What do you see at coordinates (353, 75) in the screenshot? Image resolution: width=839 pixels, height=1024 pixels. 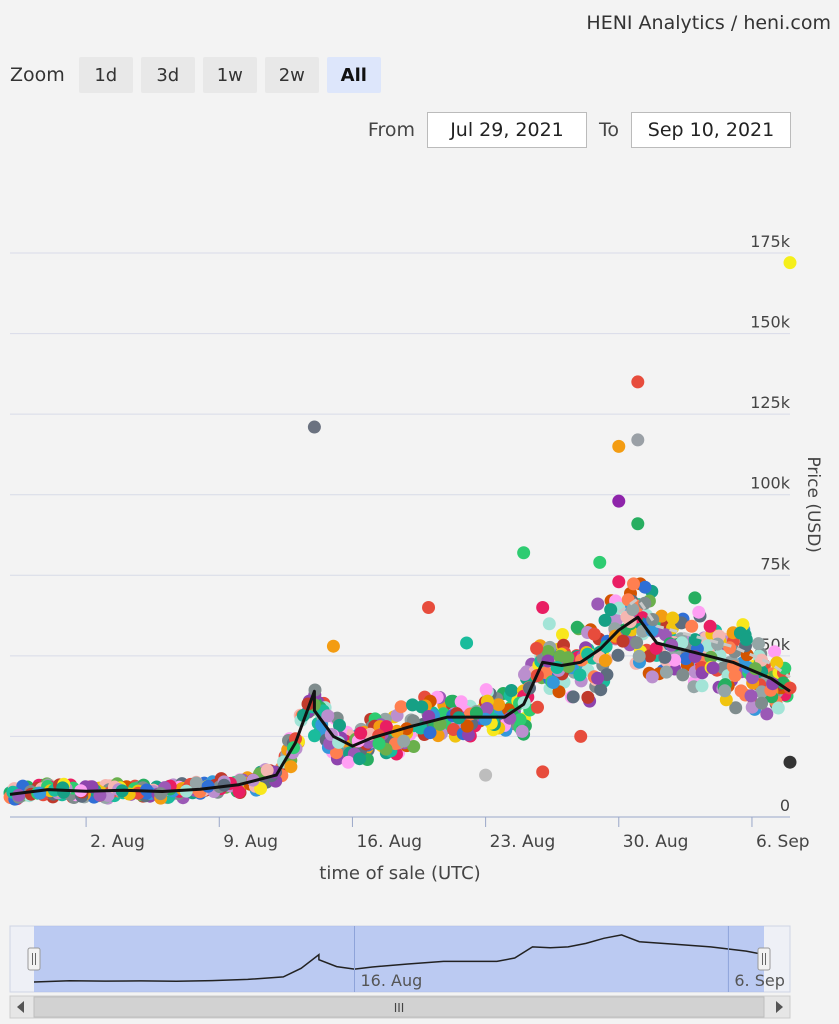 I see `zoom-all-button: All` at bounding box center [353, 75].